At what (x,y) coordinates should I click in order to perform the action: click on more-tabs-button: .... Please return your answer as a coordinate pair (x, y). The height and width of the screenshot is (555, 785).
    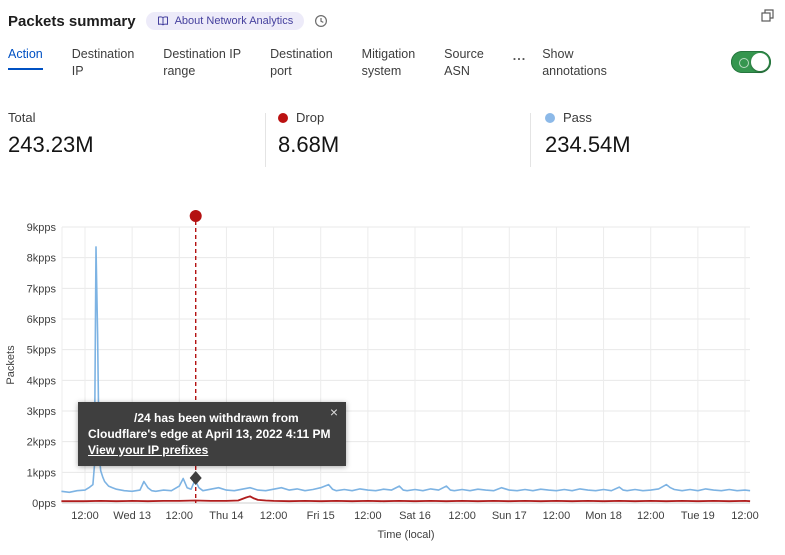
    Looking at the image, I should click on (519, 56).